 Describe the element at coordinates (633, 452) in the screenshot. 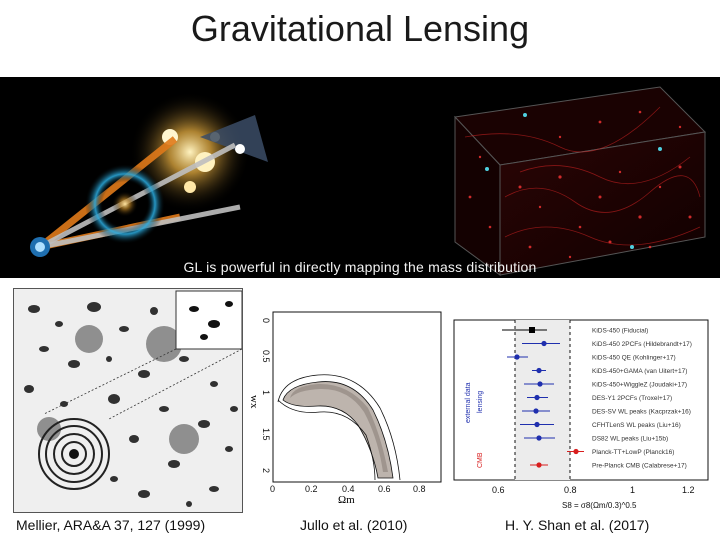

I see `whisker-row-label: Planck-TT+LowP (Planck16)` at that location.